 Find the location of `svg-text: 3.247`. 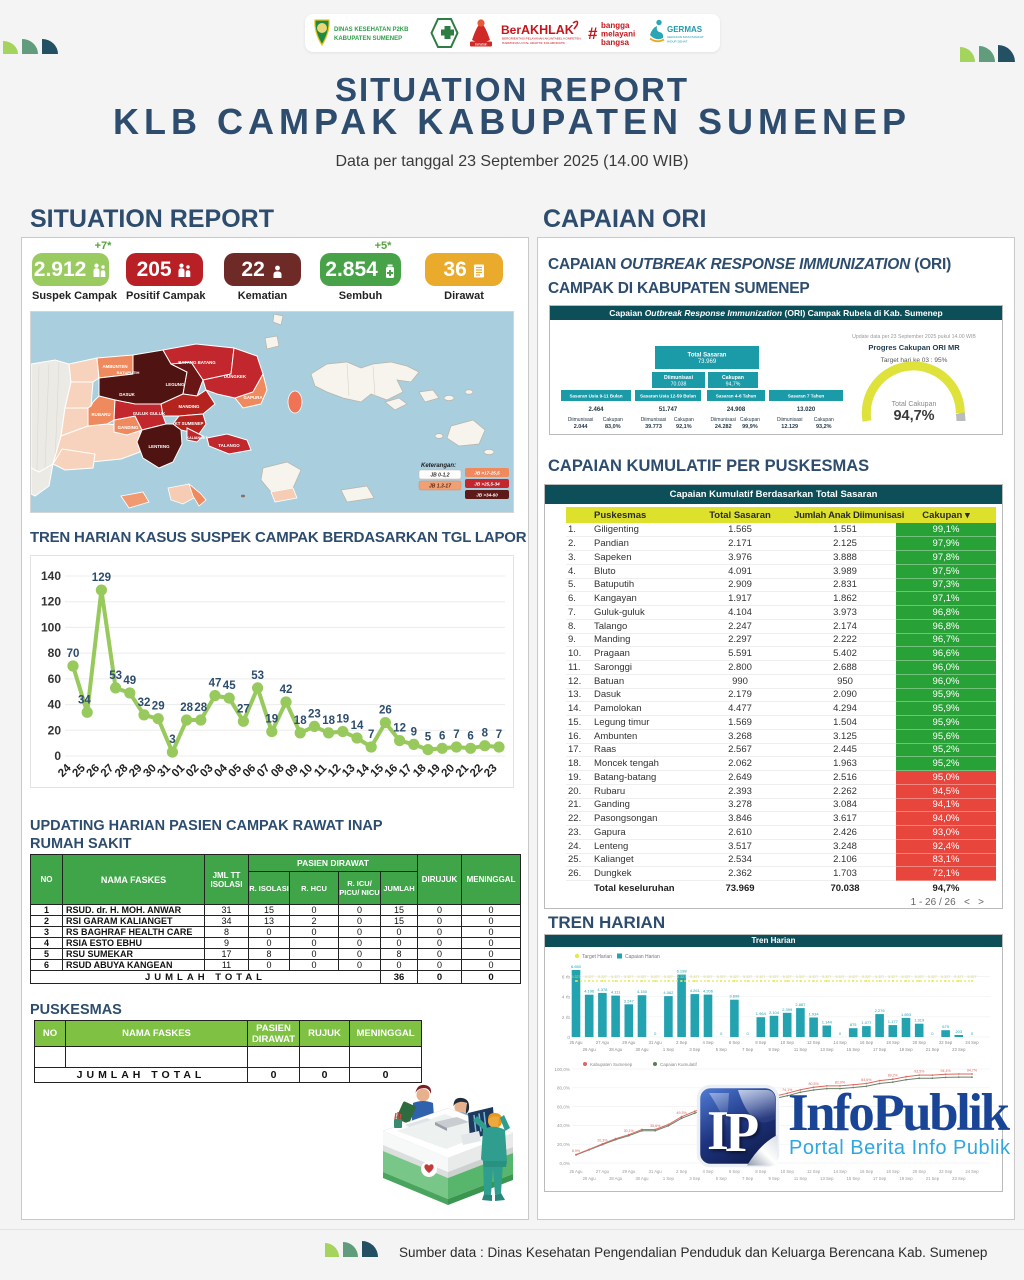

svg-text: 3.247 is located at coordinates (629, 1000).